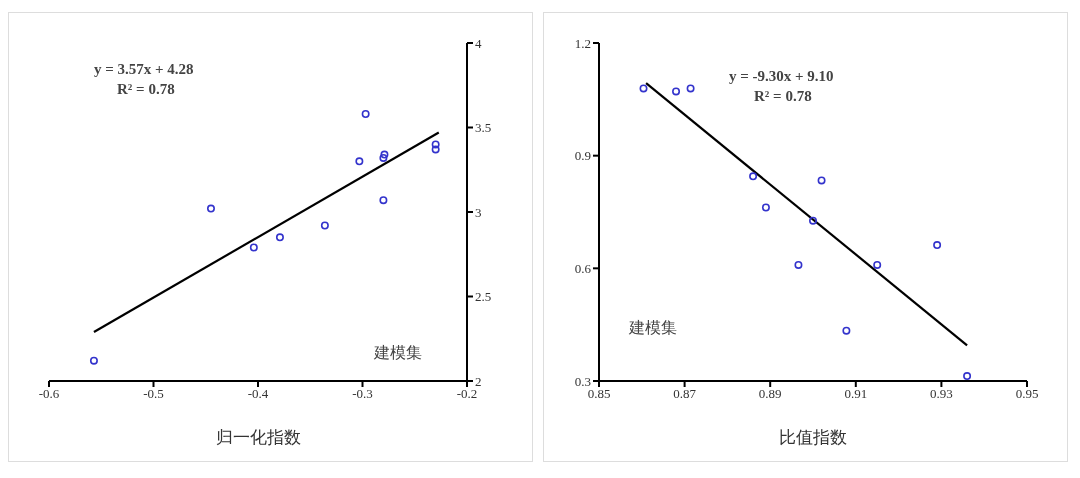 This screenshot has width=1080, height=478. Describe the element at coordinates (1027, 394) in the screenshot. I see `x-tick-label: 0.95` at that location.